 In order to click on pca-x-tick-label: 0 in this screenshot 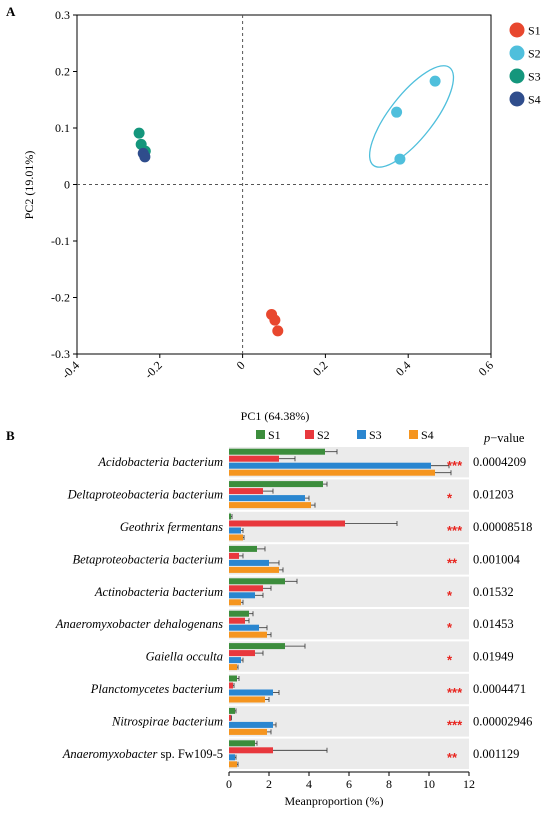, I will do `click(241, 365)`.